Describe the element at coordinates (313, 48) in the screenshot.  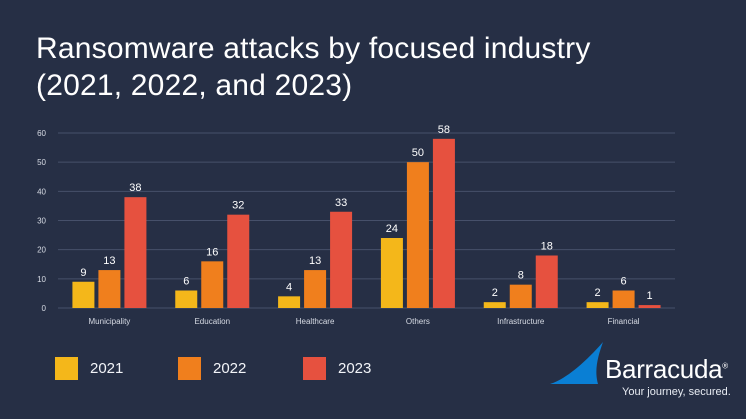
I see `chart-title-line-1: Ransomware attacks by focused industry` at that location.